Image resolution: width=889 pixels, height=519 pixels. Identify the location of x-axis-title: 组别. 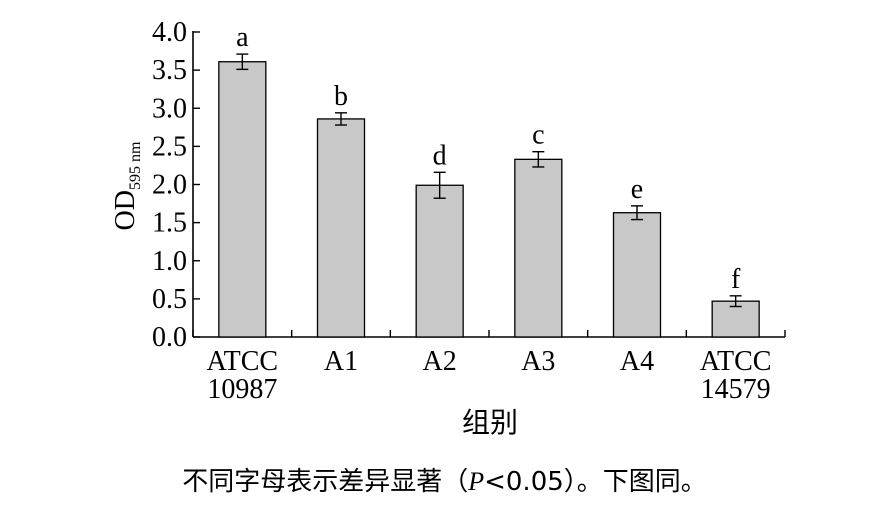
(490, 423).